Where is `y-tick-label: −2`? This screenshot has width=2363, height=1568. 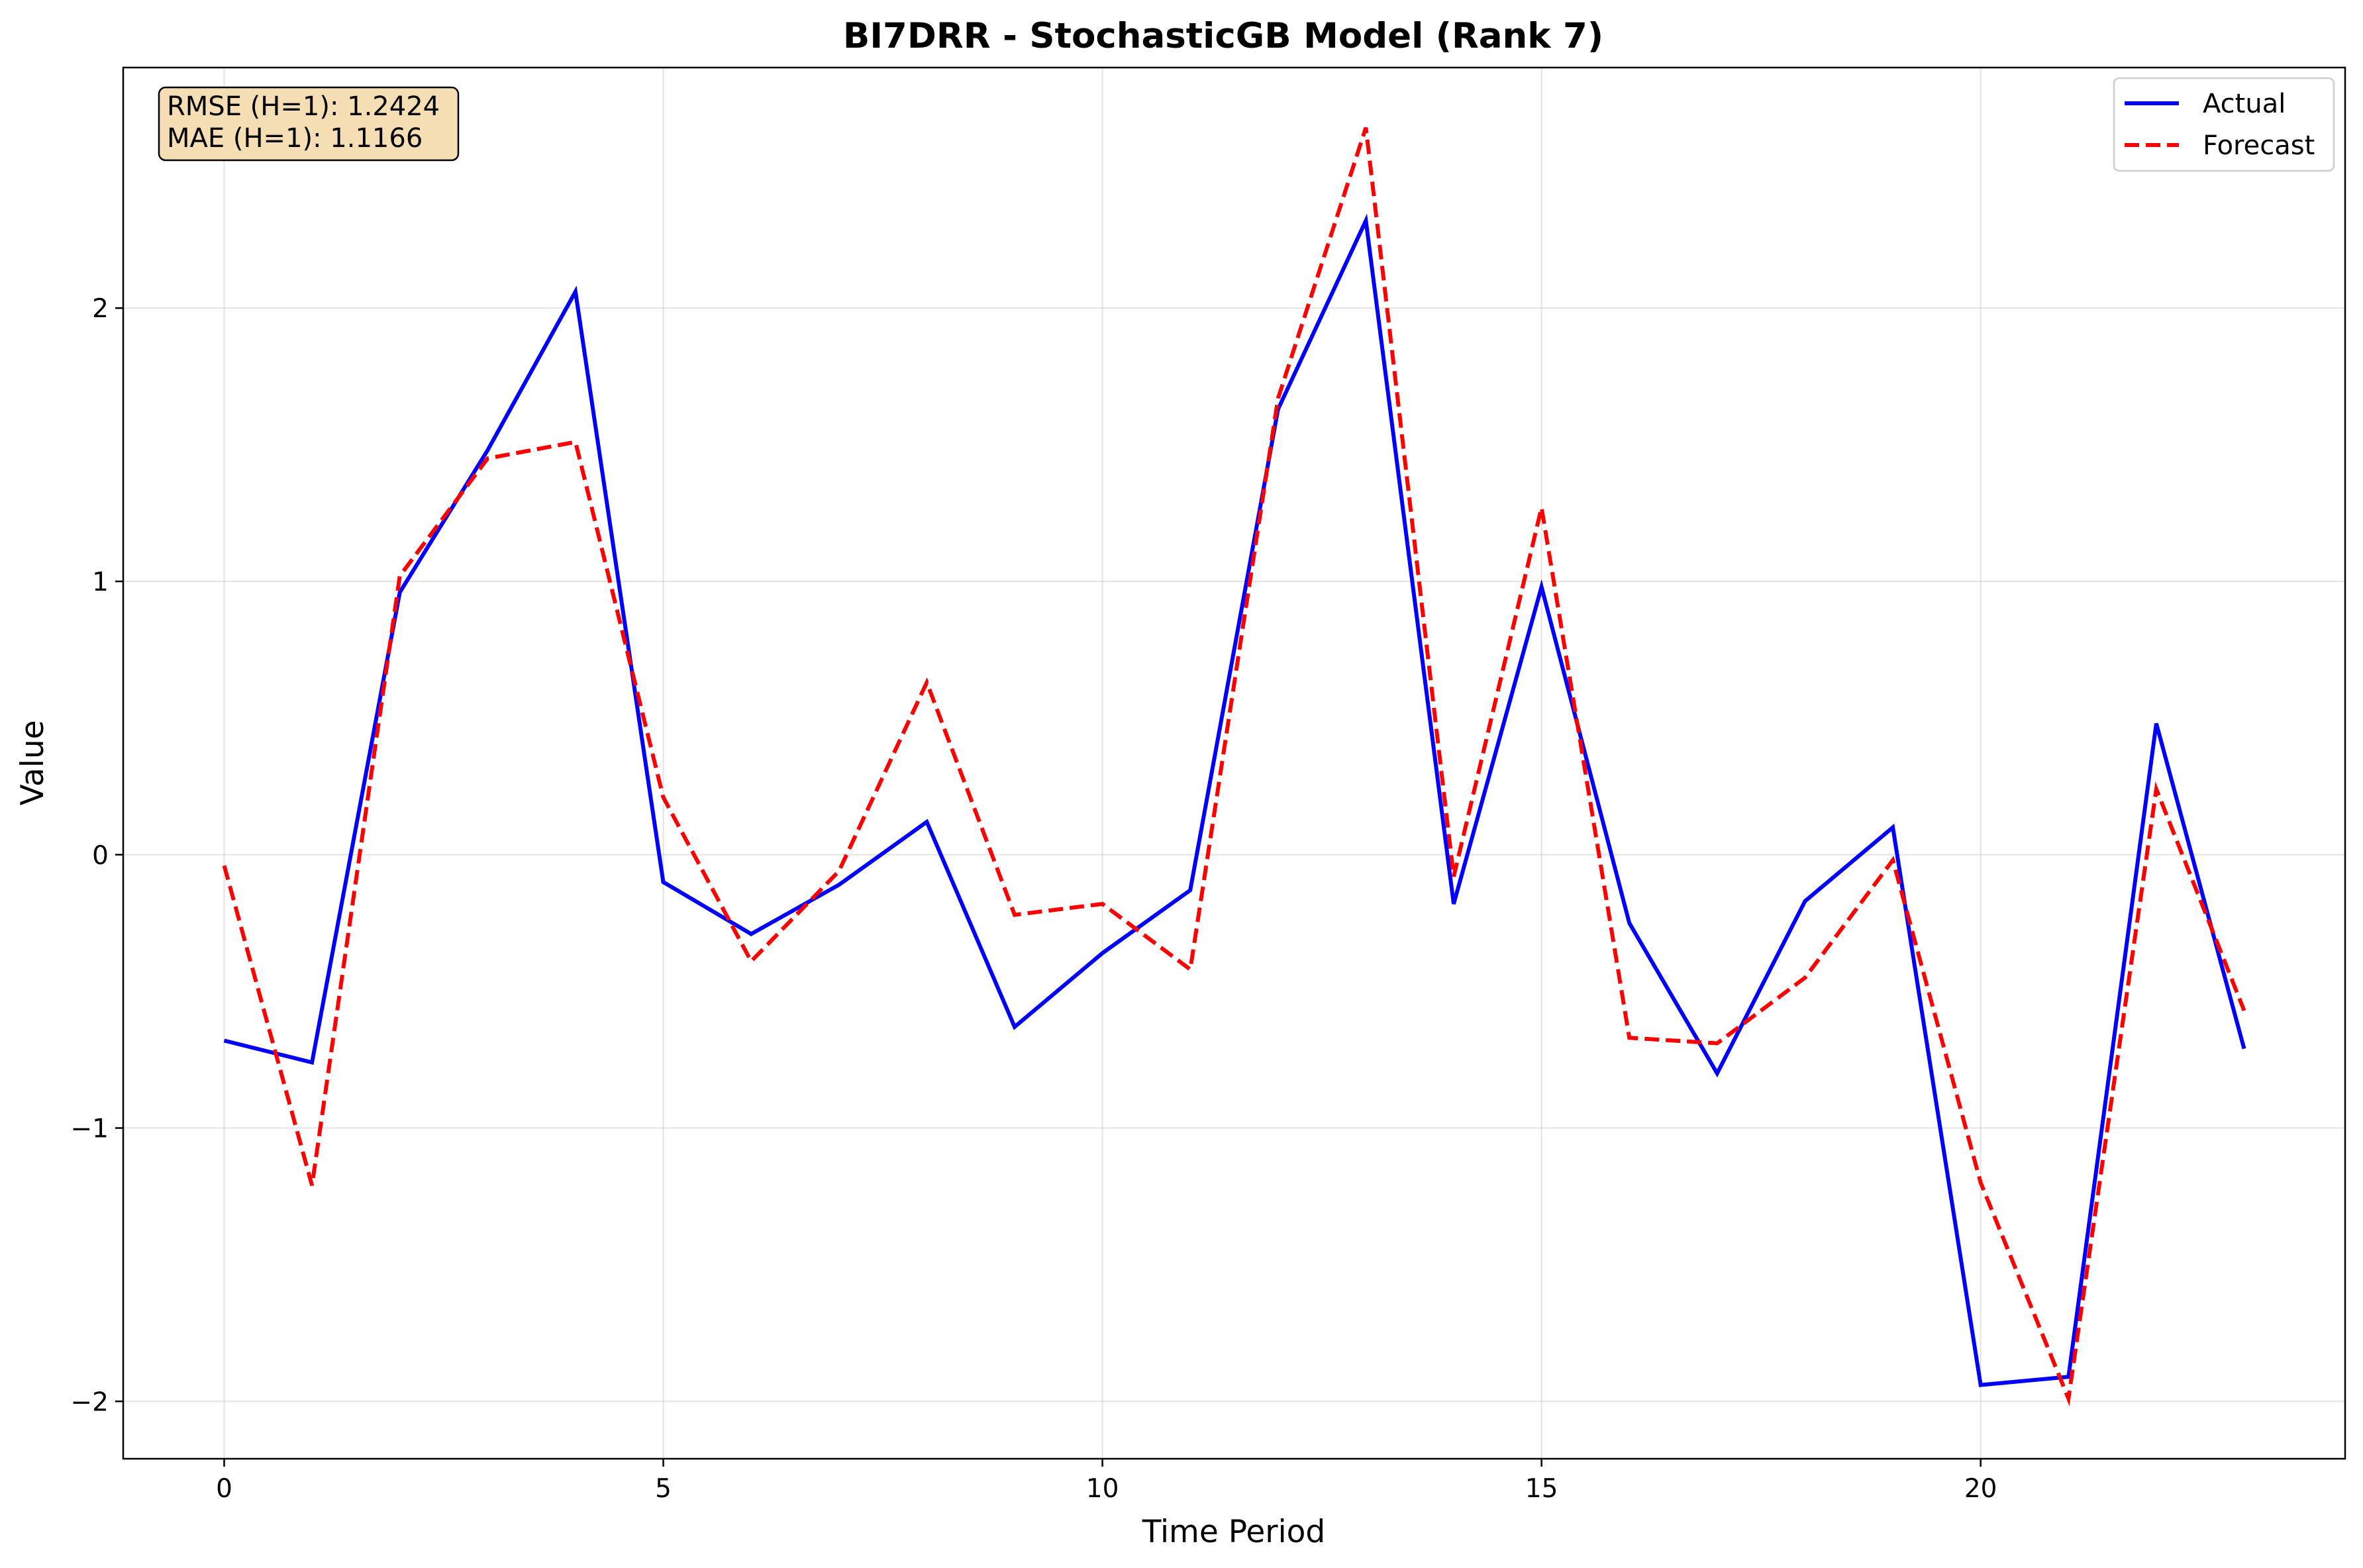 y-tick-label: −2 is located at coordinates (90, 1402).